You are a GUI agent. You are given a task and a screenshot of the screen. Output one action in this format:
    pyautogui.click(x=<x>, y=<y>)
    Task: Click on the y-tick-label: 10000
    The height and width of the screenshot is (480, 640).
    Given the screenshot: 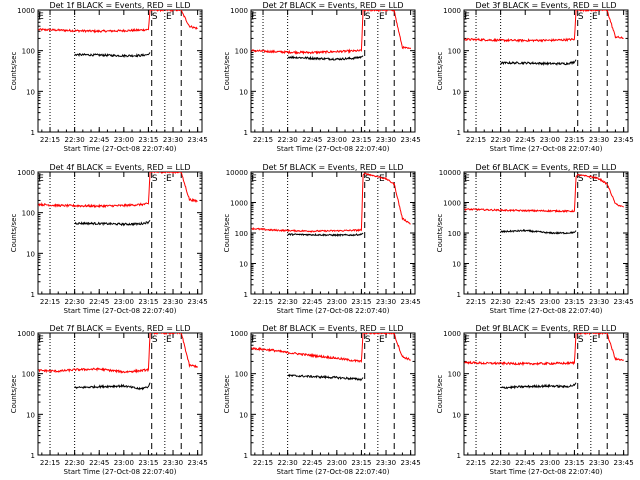 What is the action you would take?
    pyautogui.click(x=237, y=173)
    